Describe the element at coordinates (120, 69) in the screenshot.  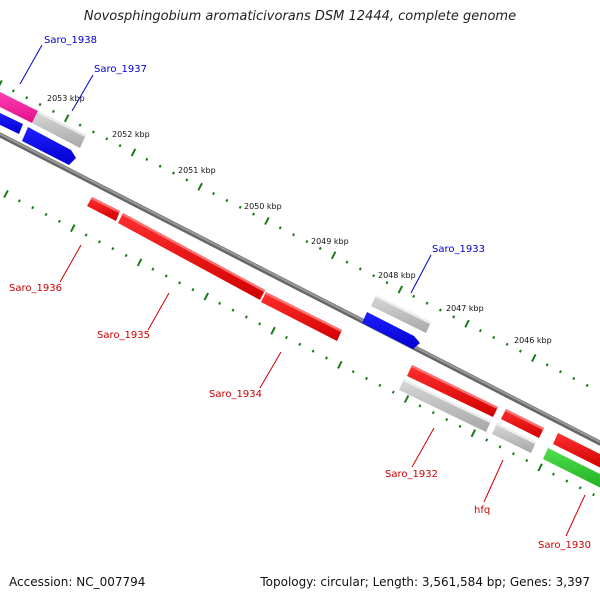
I see `gene-label-saro-1937: Saro_1937` at that location.